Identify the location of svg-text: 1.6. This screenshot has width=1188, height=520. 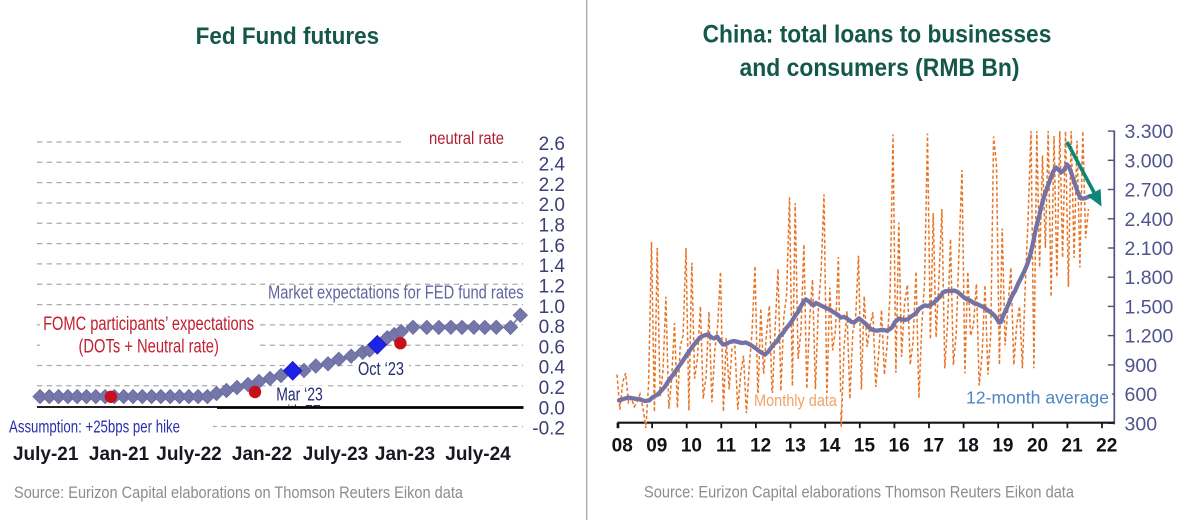
(552, 246).